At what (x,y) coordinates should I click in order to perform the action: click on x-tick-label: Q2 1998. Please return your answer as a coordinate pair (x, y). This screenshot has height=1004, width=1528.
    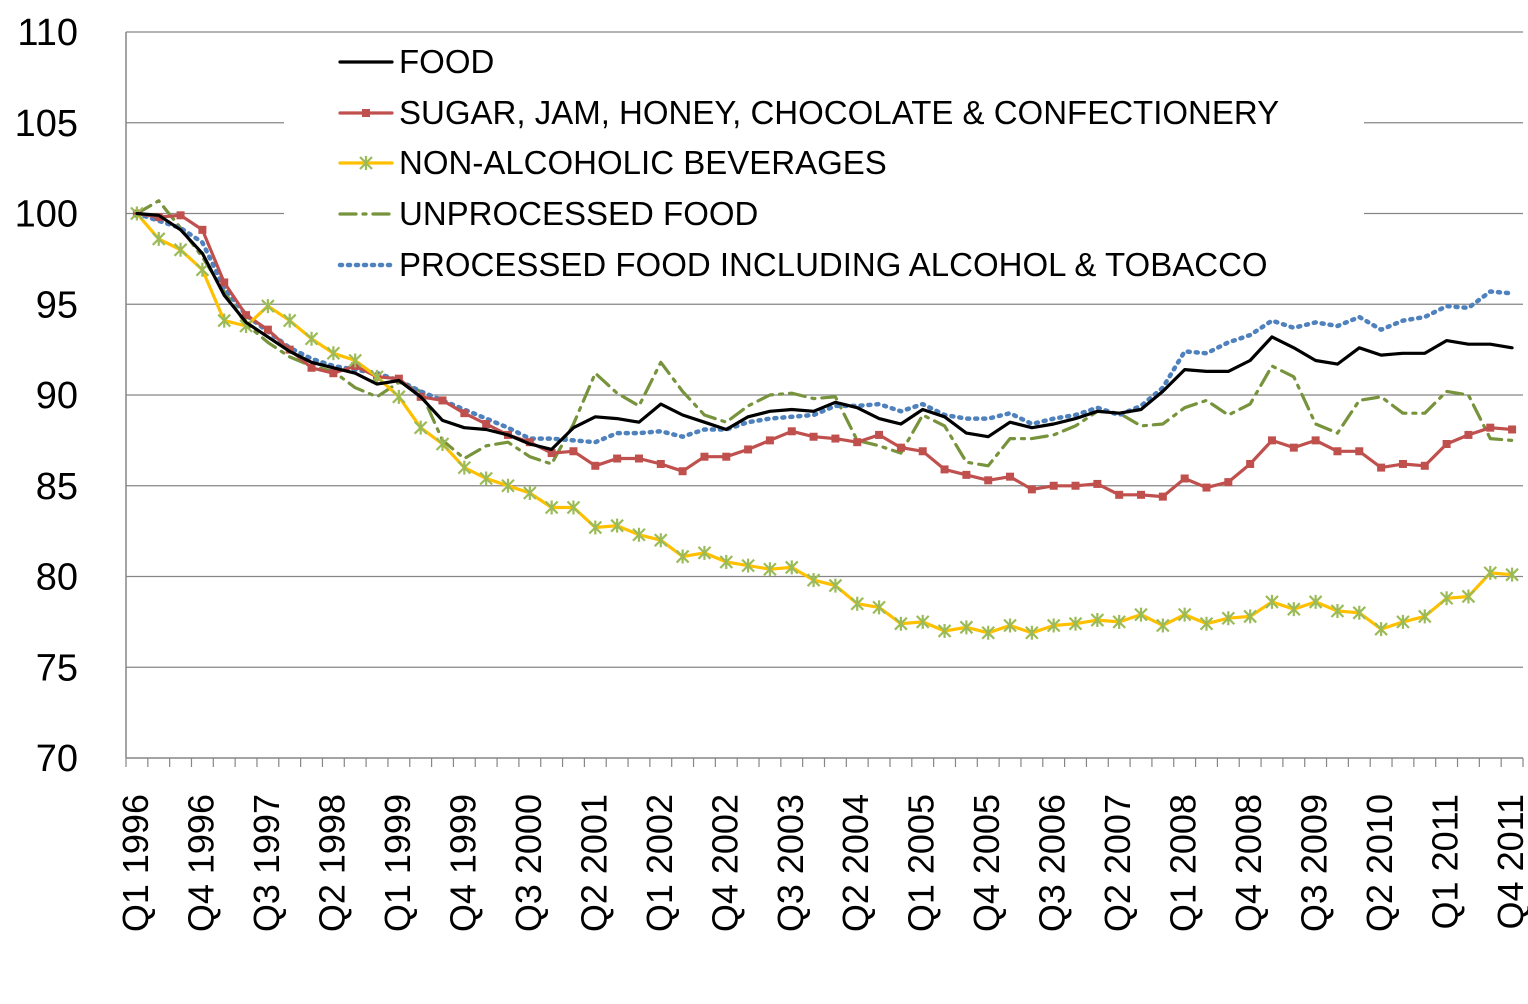
    Looking at the image, I should click on (331, 863).